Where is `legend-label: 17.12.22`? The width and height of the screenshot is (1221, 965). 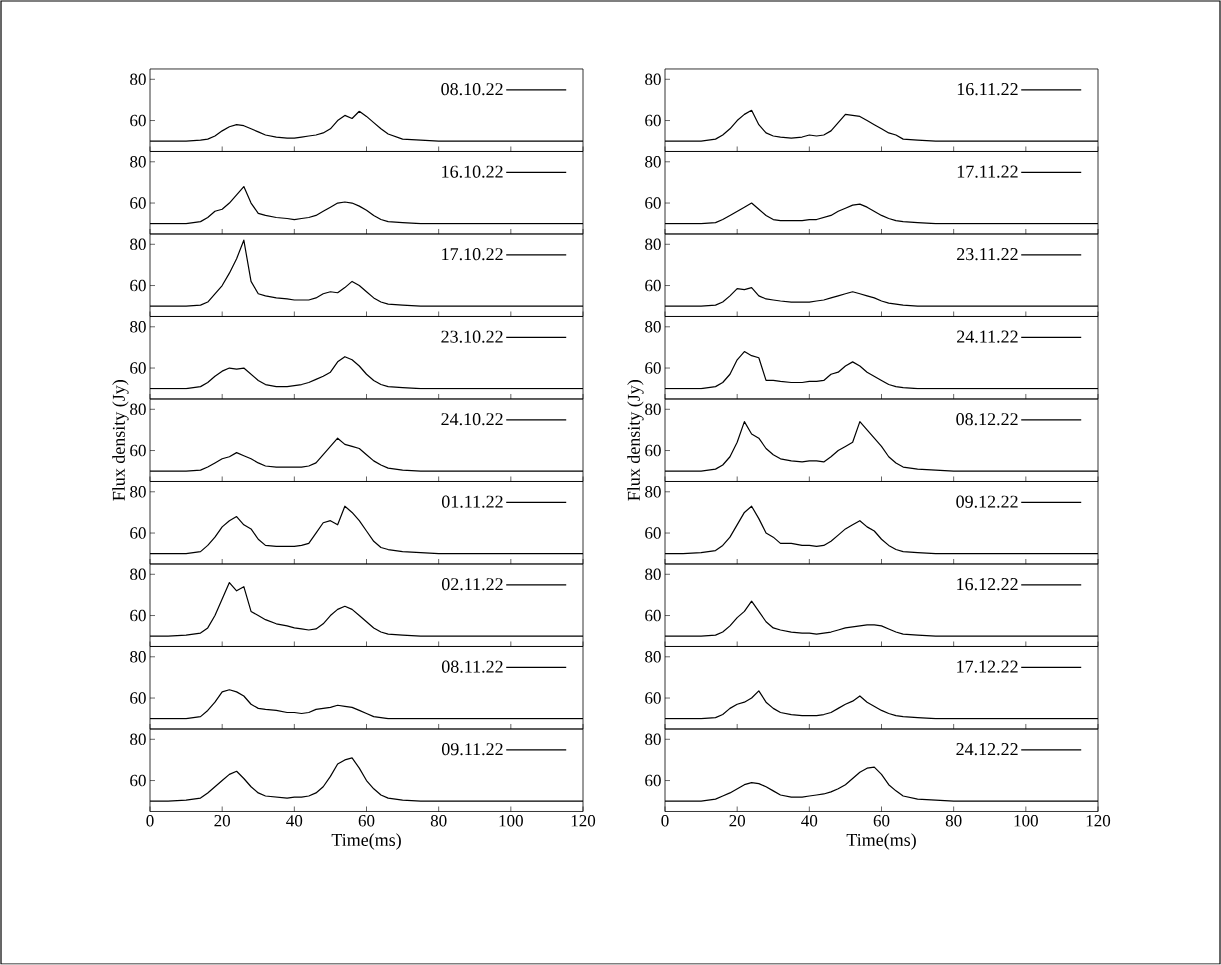
legend-label: 17.12.22 is located at coordinates (987, 666).